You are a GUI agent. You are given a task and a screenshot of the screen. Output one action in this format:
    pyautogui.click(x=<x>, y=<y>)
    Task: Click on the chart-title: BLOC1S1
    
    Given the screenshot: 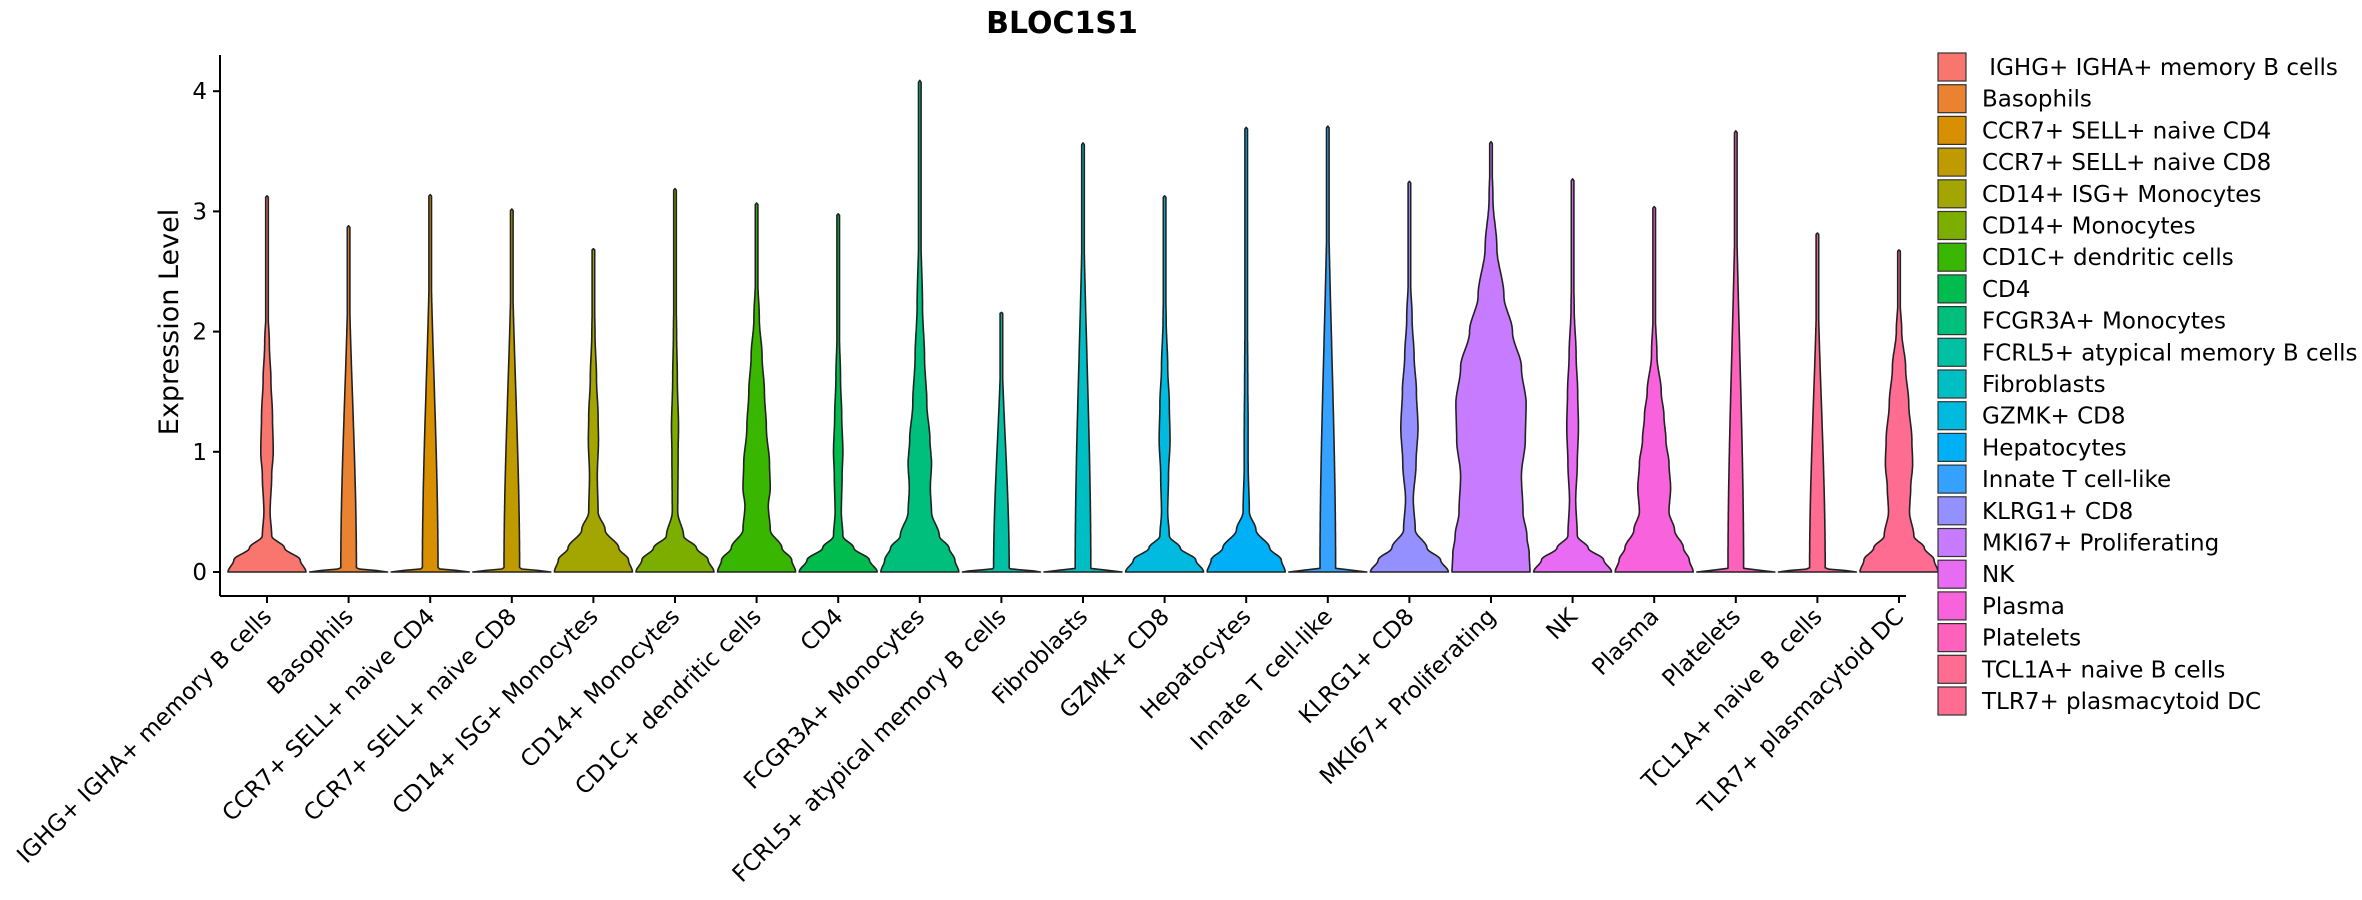 What is the action you would take?
    pyautogui.click(x=1062, y=23)
    